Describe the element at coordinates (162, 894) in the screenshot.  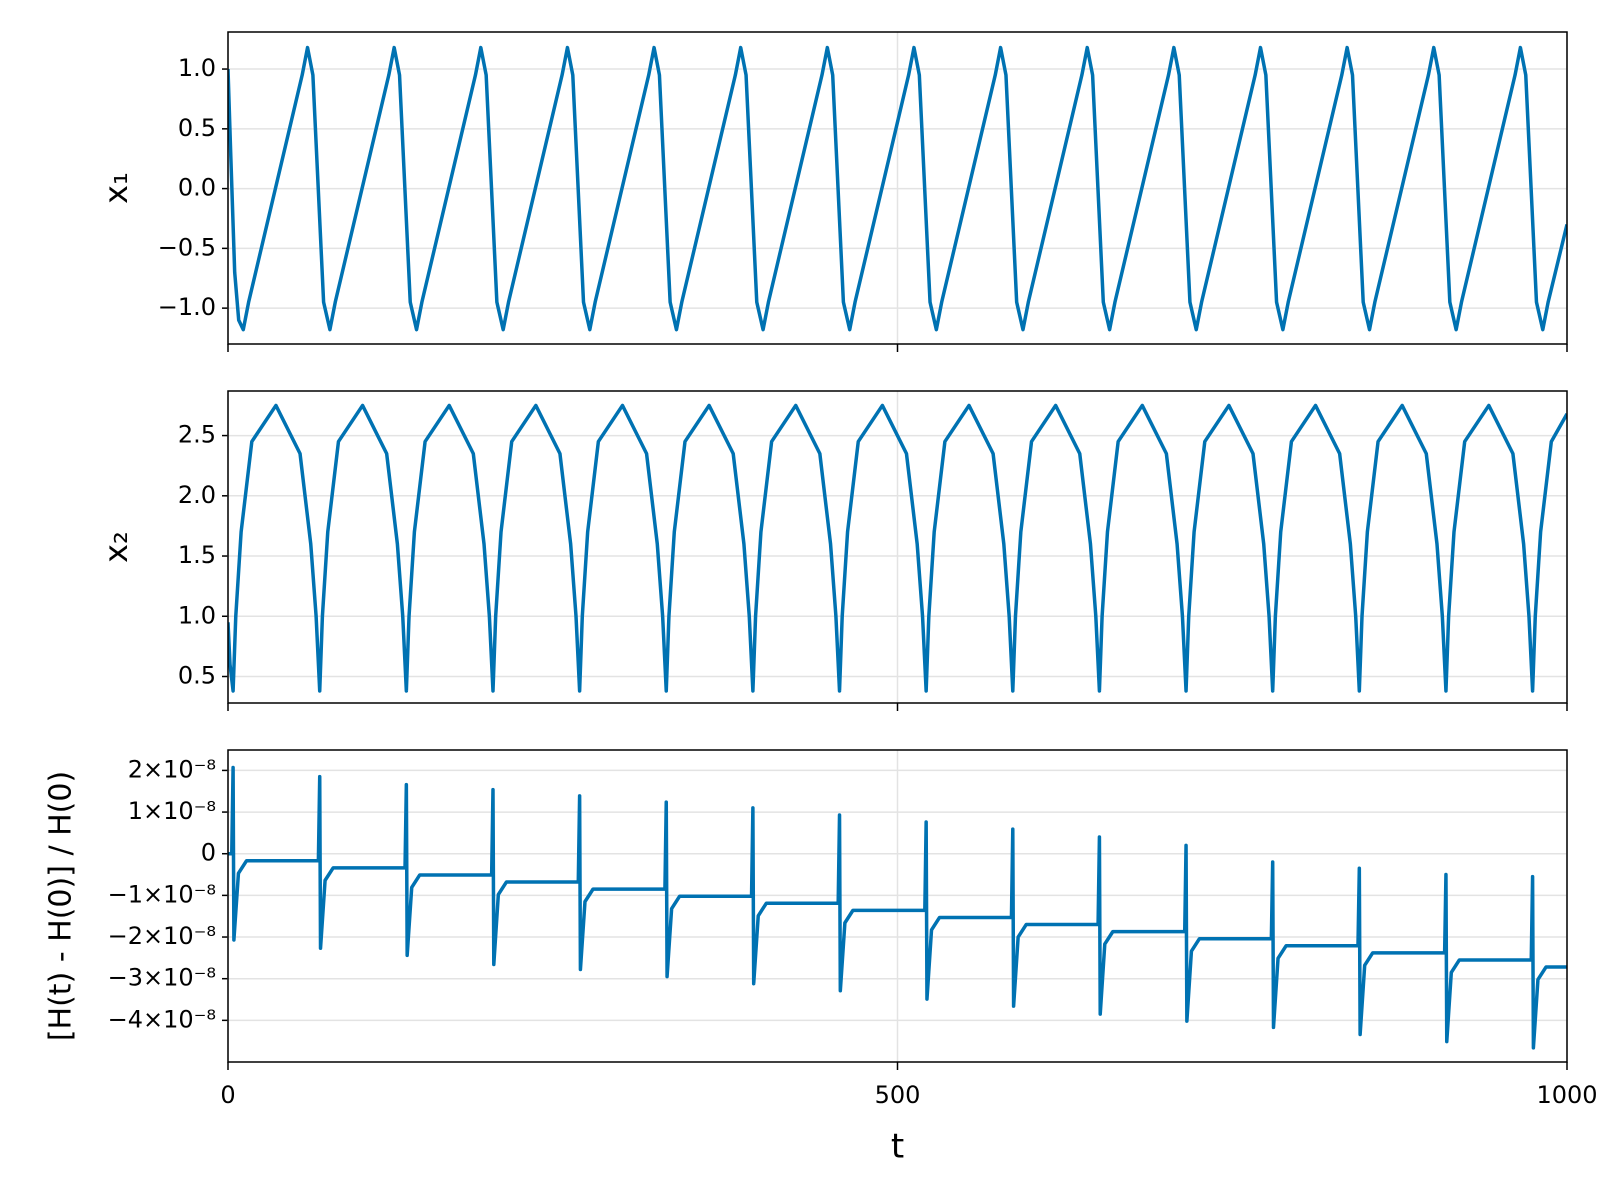
I see `y-tick-label: −1×10⁻⁸` at that location.